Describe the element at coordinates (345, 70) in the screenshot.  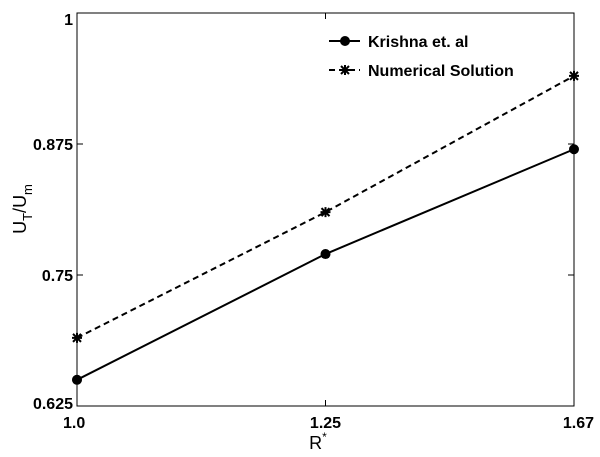
I see `legend-marker-numerical` at that location.